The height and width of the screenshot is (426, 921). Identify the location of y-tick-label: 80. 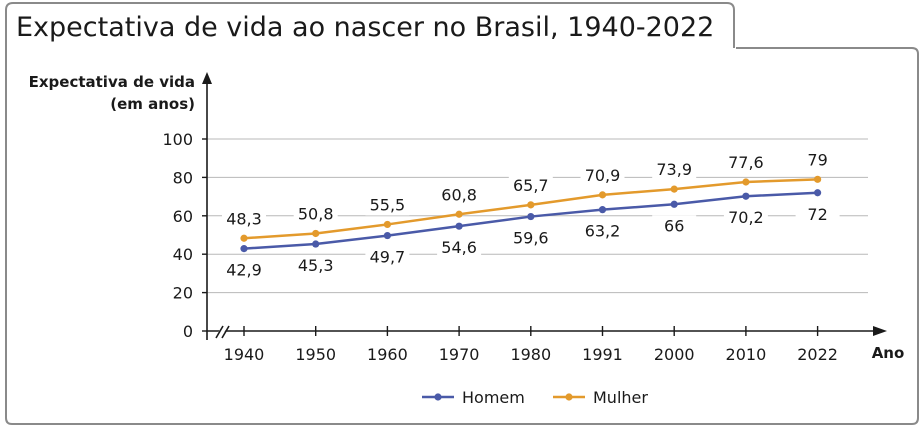
(183, 177).